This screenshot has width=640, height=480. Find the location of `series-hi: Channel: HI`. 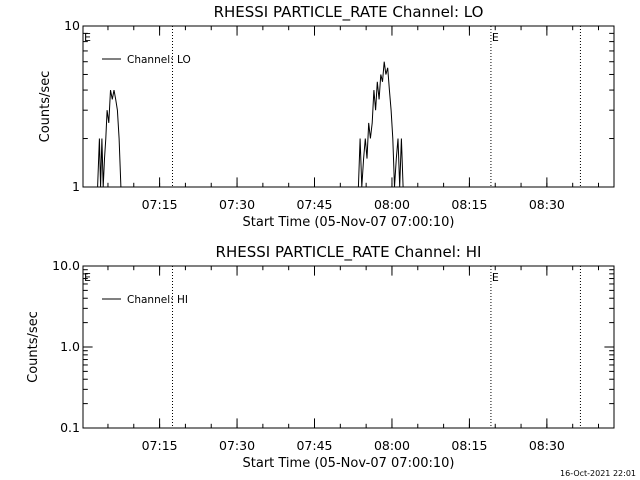

series-hi: Channel: HI is located at coordinates (145, 300).